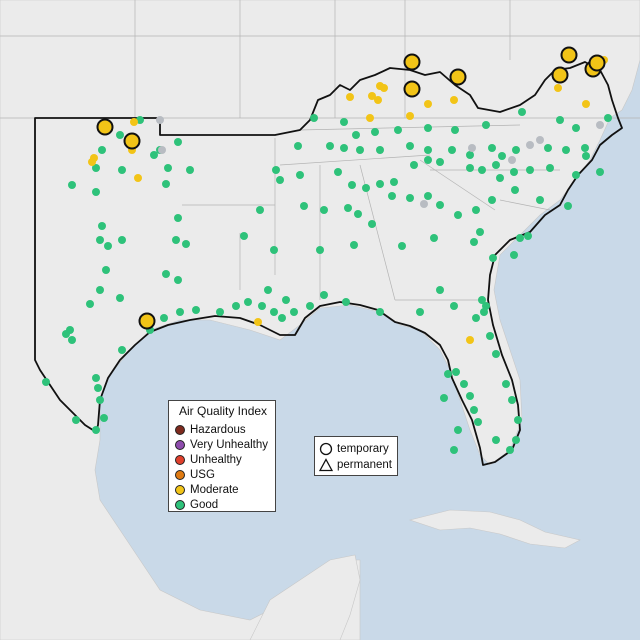  What do you see at coordinates (208, 459) in the screenshot?
I see `legend-item-unhealthy: Unhealthy` at bounding box center [208, 459].